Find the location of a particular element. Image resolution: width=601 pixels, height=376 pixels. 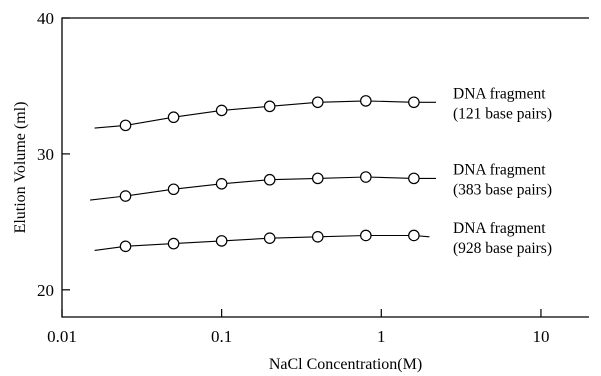

x-axis-title: NaCl Concentration(M) is located at coordinates (345, 364).